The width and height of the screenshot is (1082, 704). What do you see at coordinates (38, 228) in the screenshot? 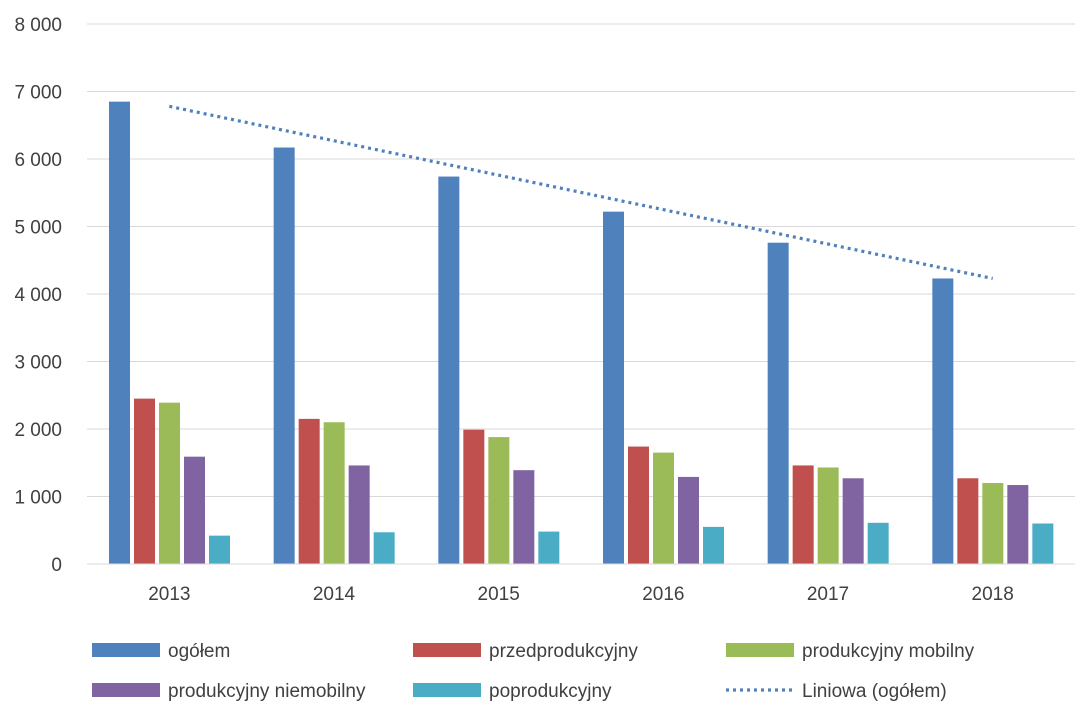
I see `y-tick-label: 5 000` at bounding box center [38, 228].